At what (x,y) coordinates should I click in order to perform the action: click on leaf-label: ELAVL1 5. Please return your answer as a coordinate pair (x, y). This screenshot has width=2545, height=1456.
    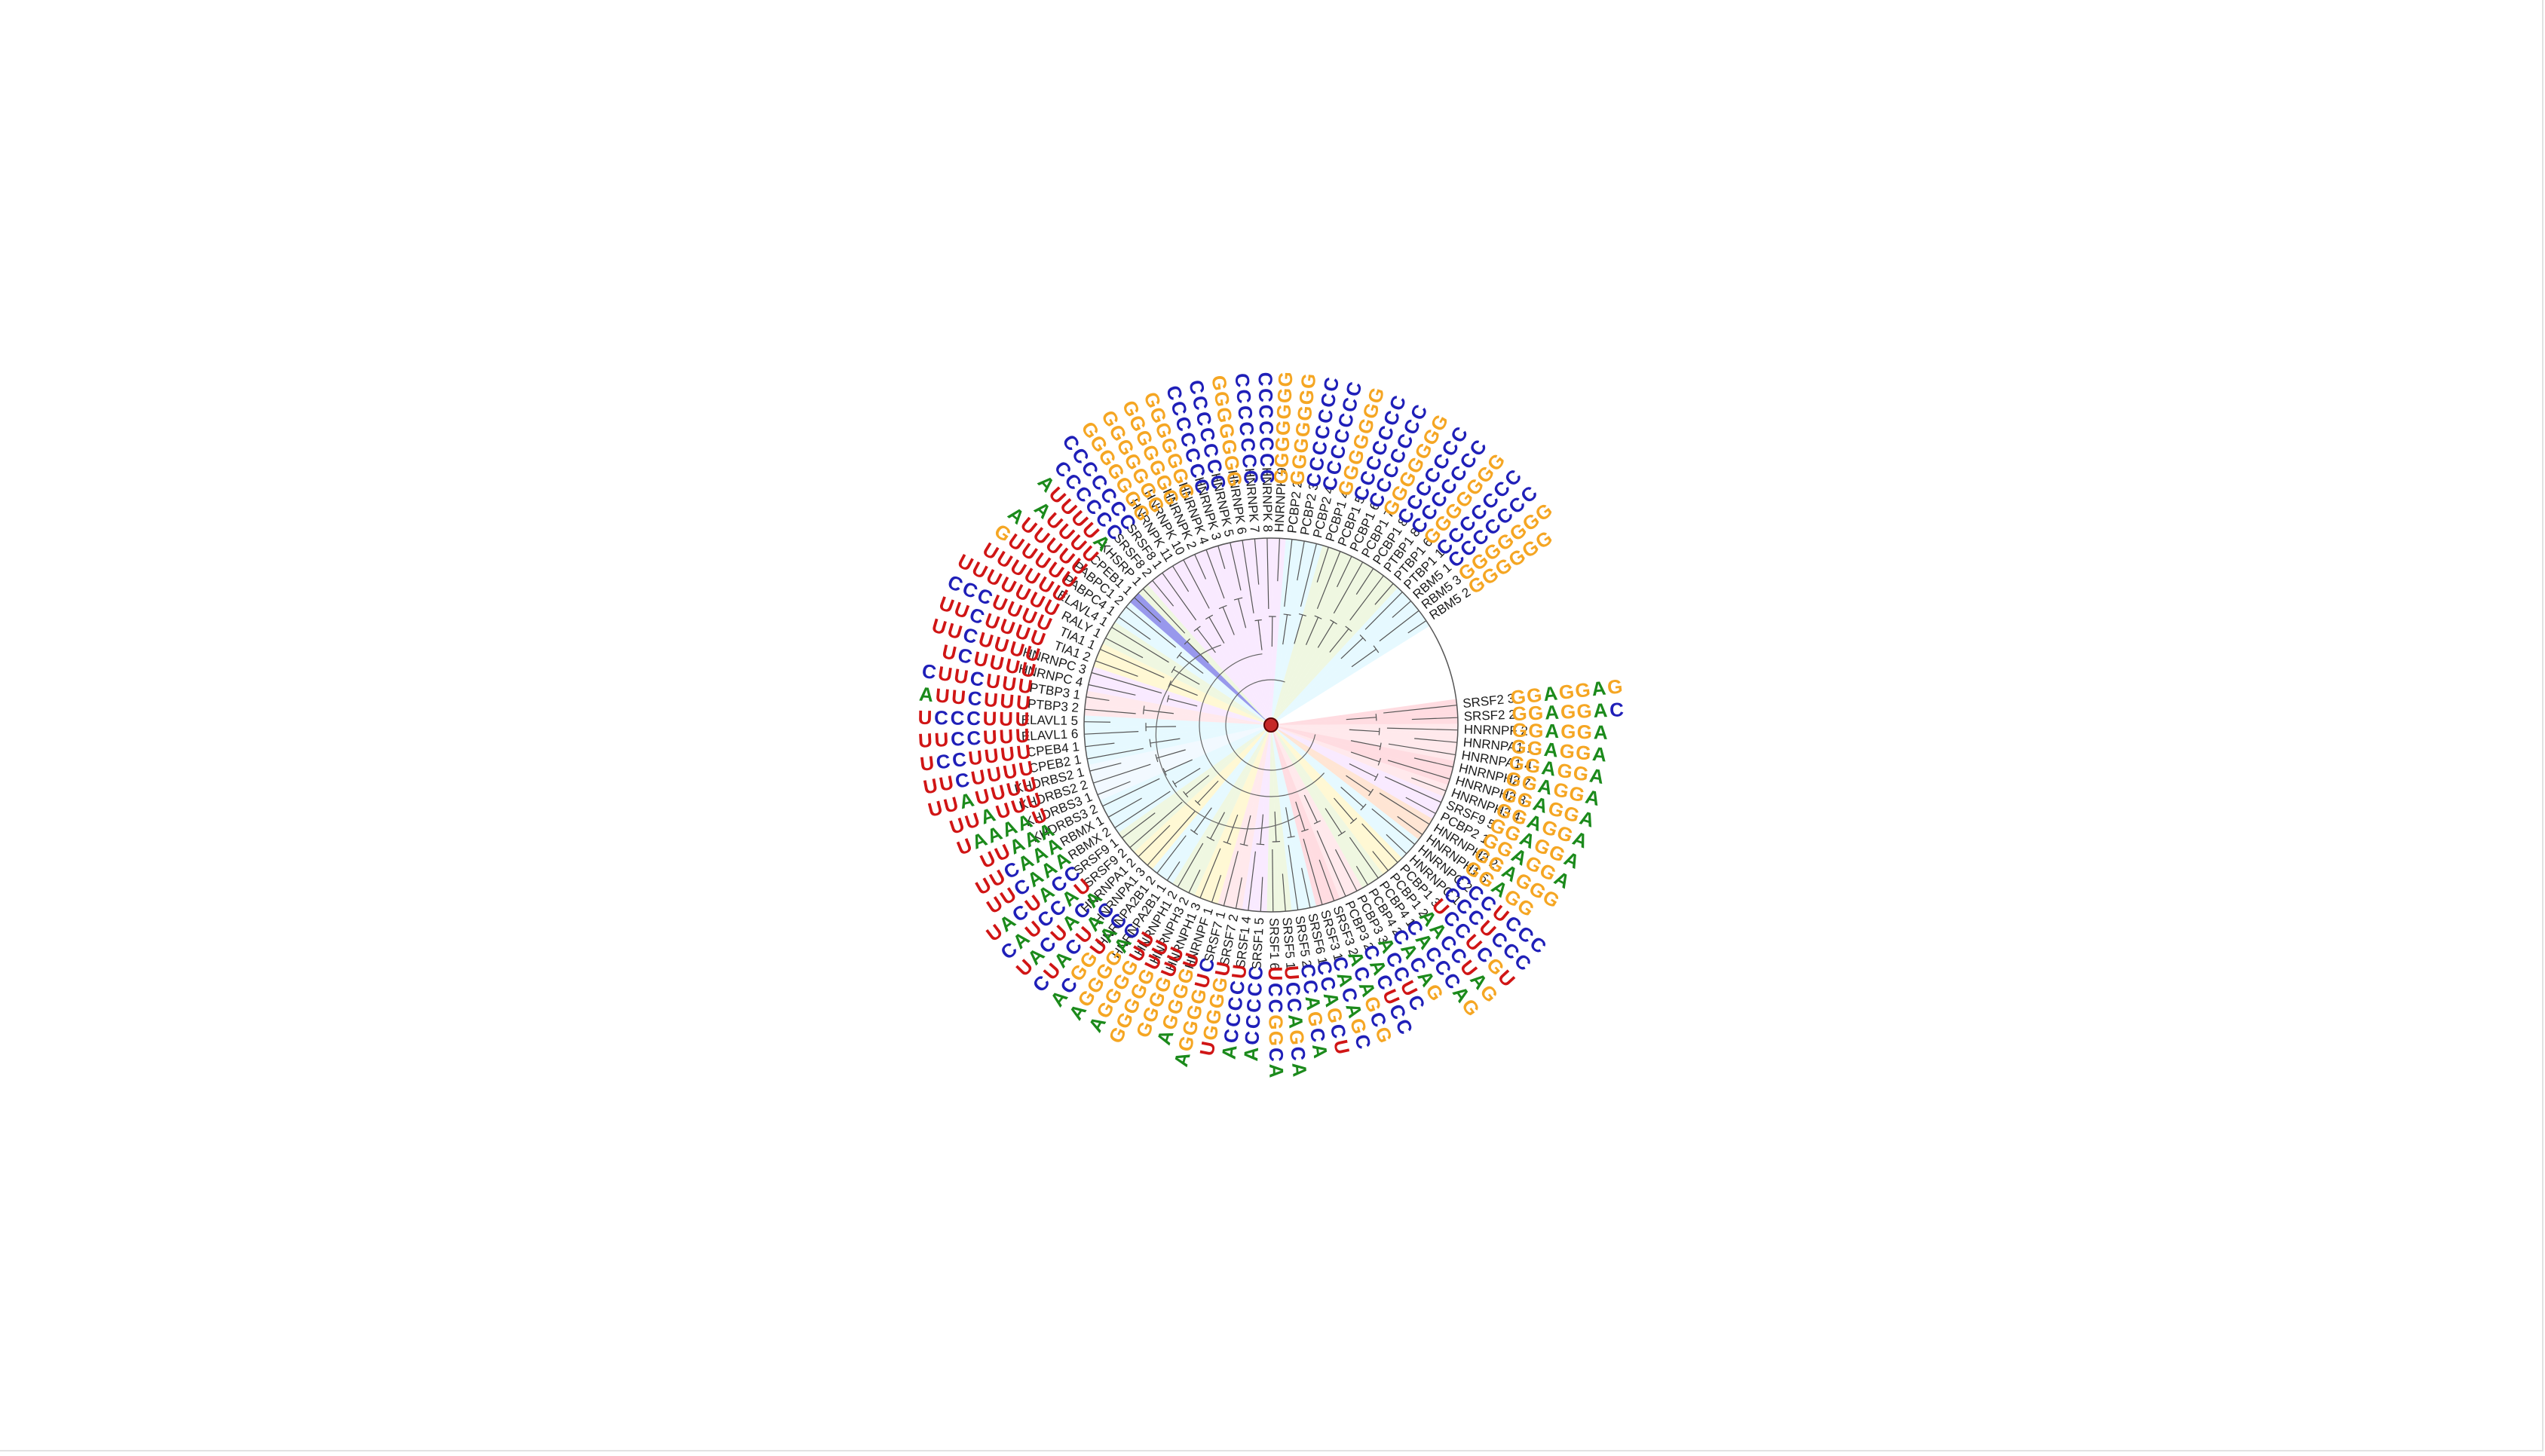
    Looking at the image, I should click on (1050, 720).